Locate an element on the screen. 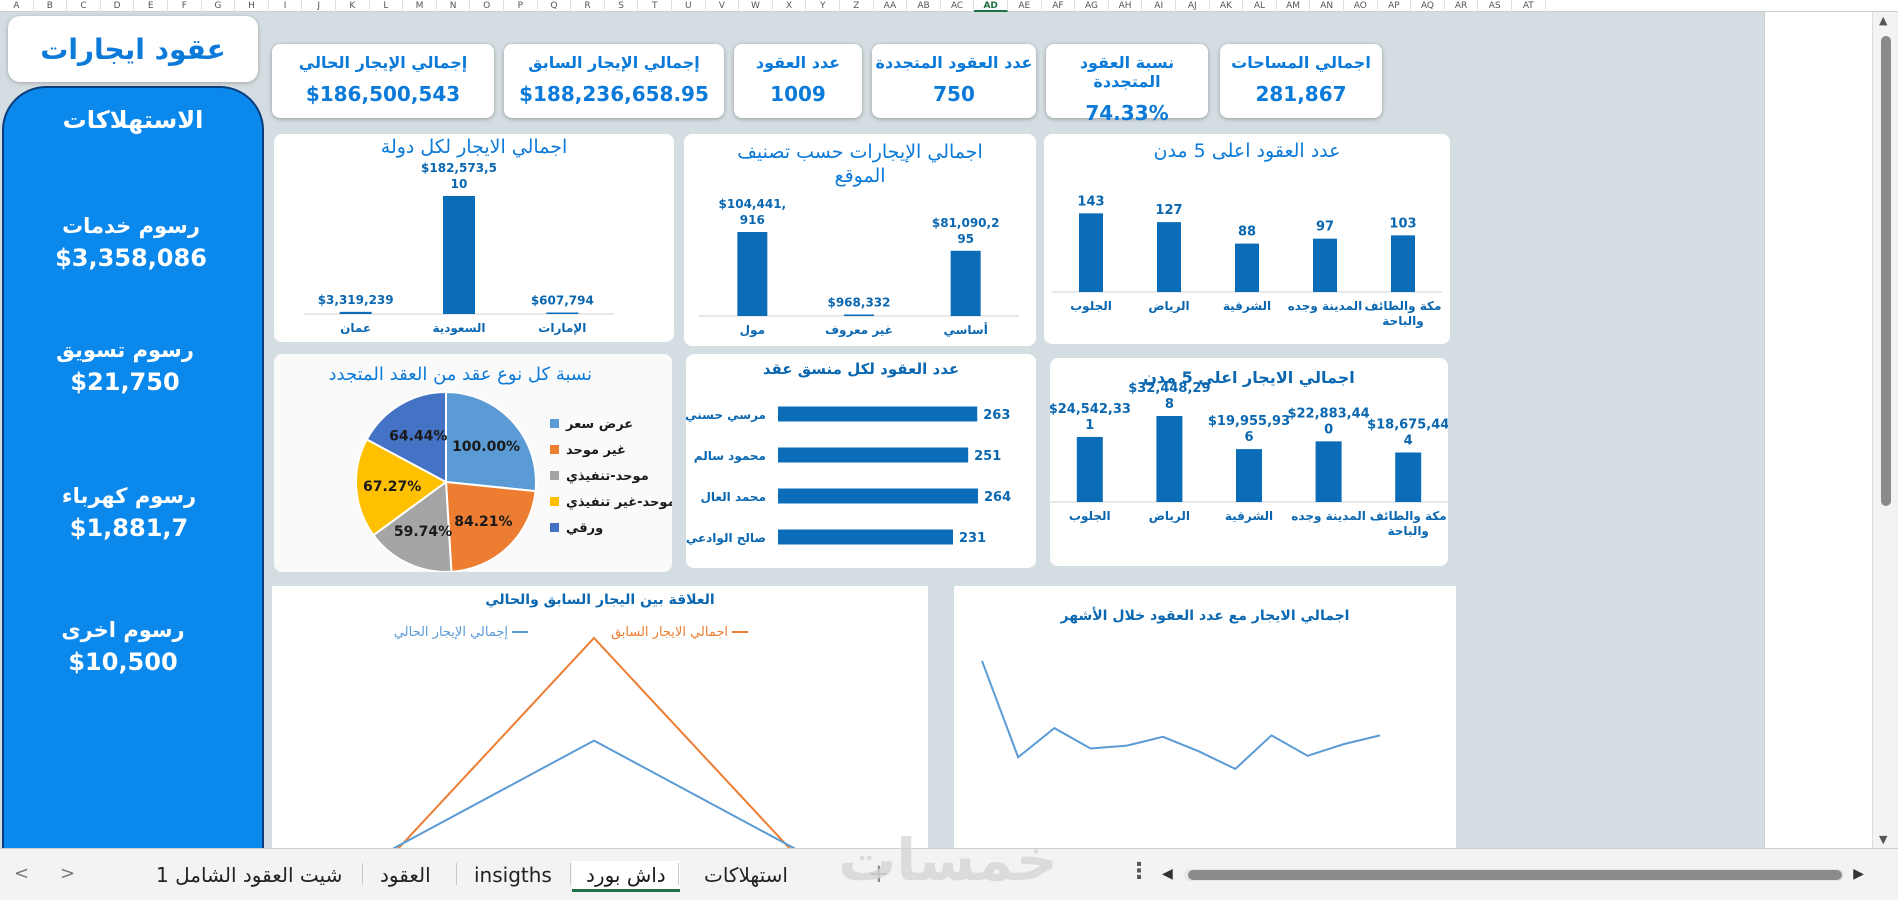 This screenshot has width=1898, height=900. column-header: T is located at coordinates (655, 6).